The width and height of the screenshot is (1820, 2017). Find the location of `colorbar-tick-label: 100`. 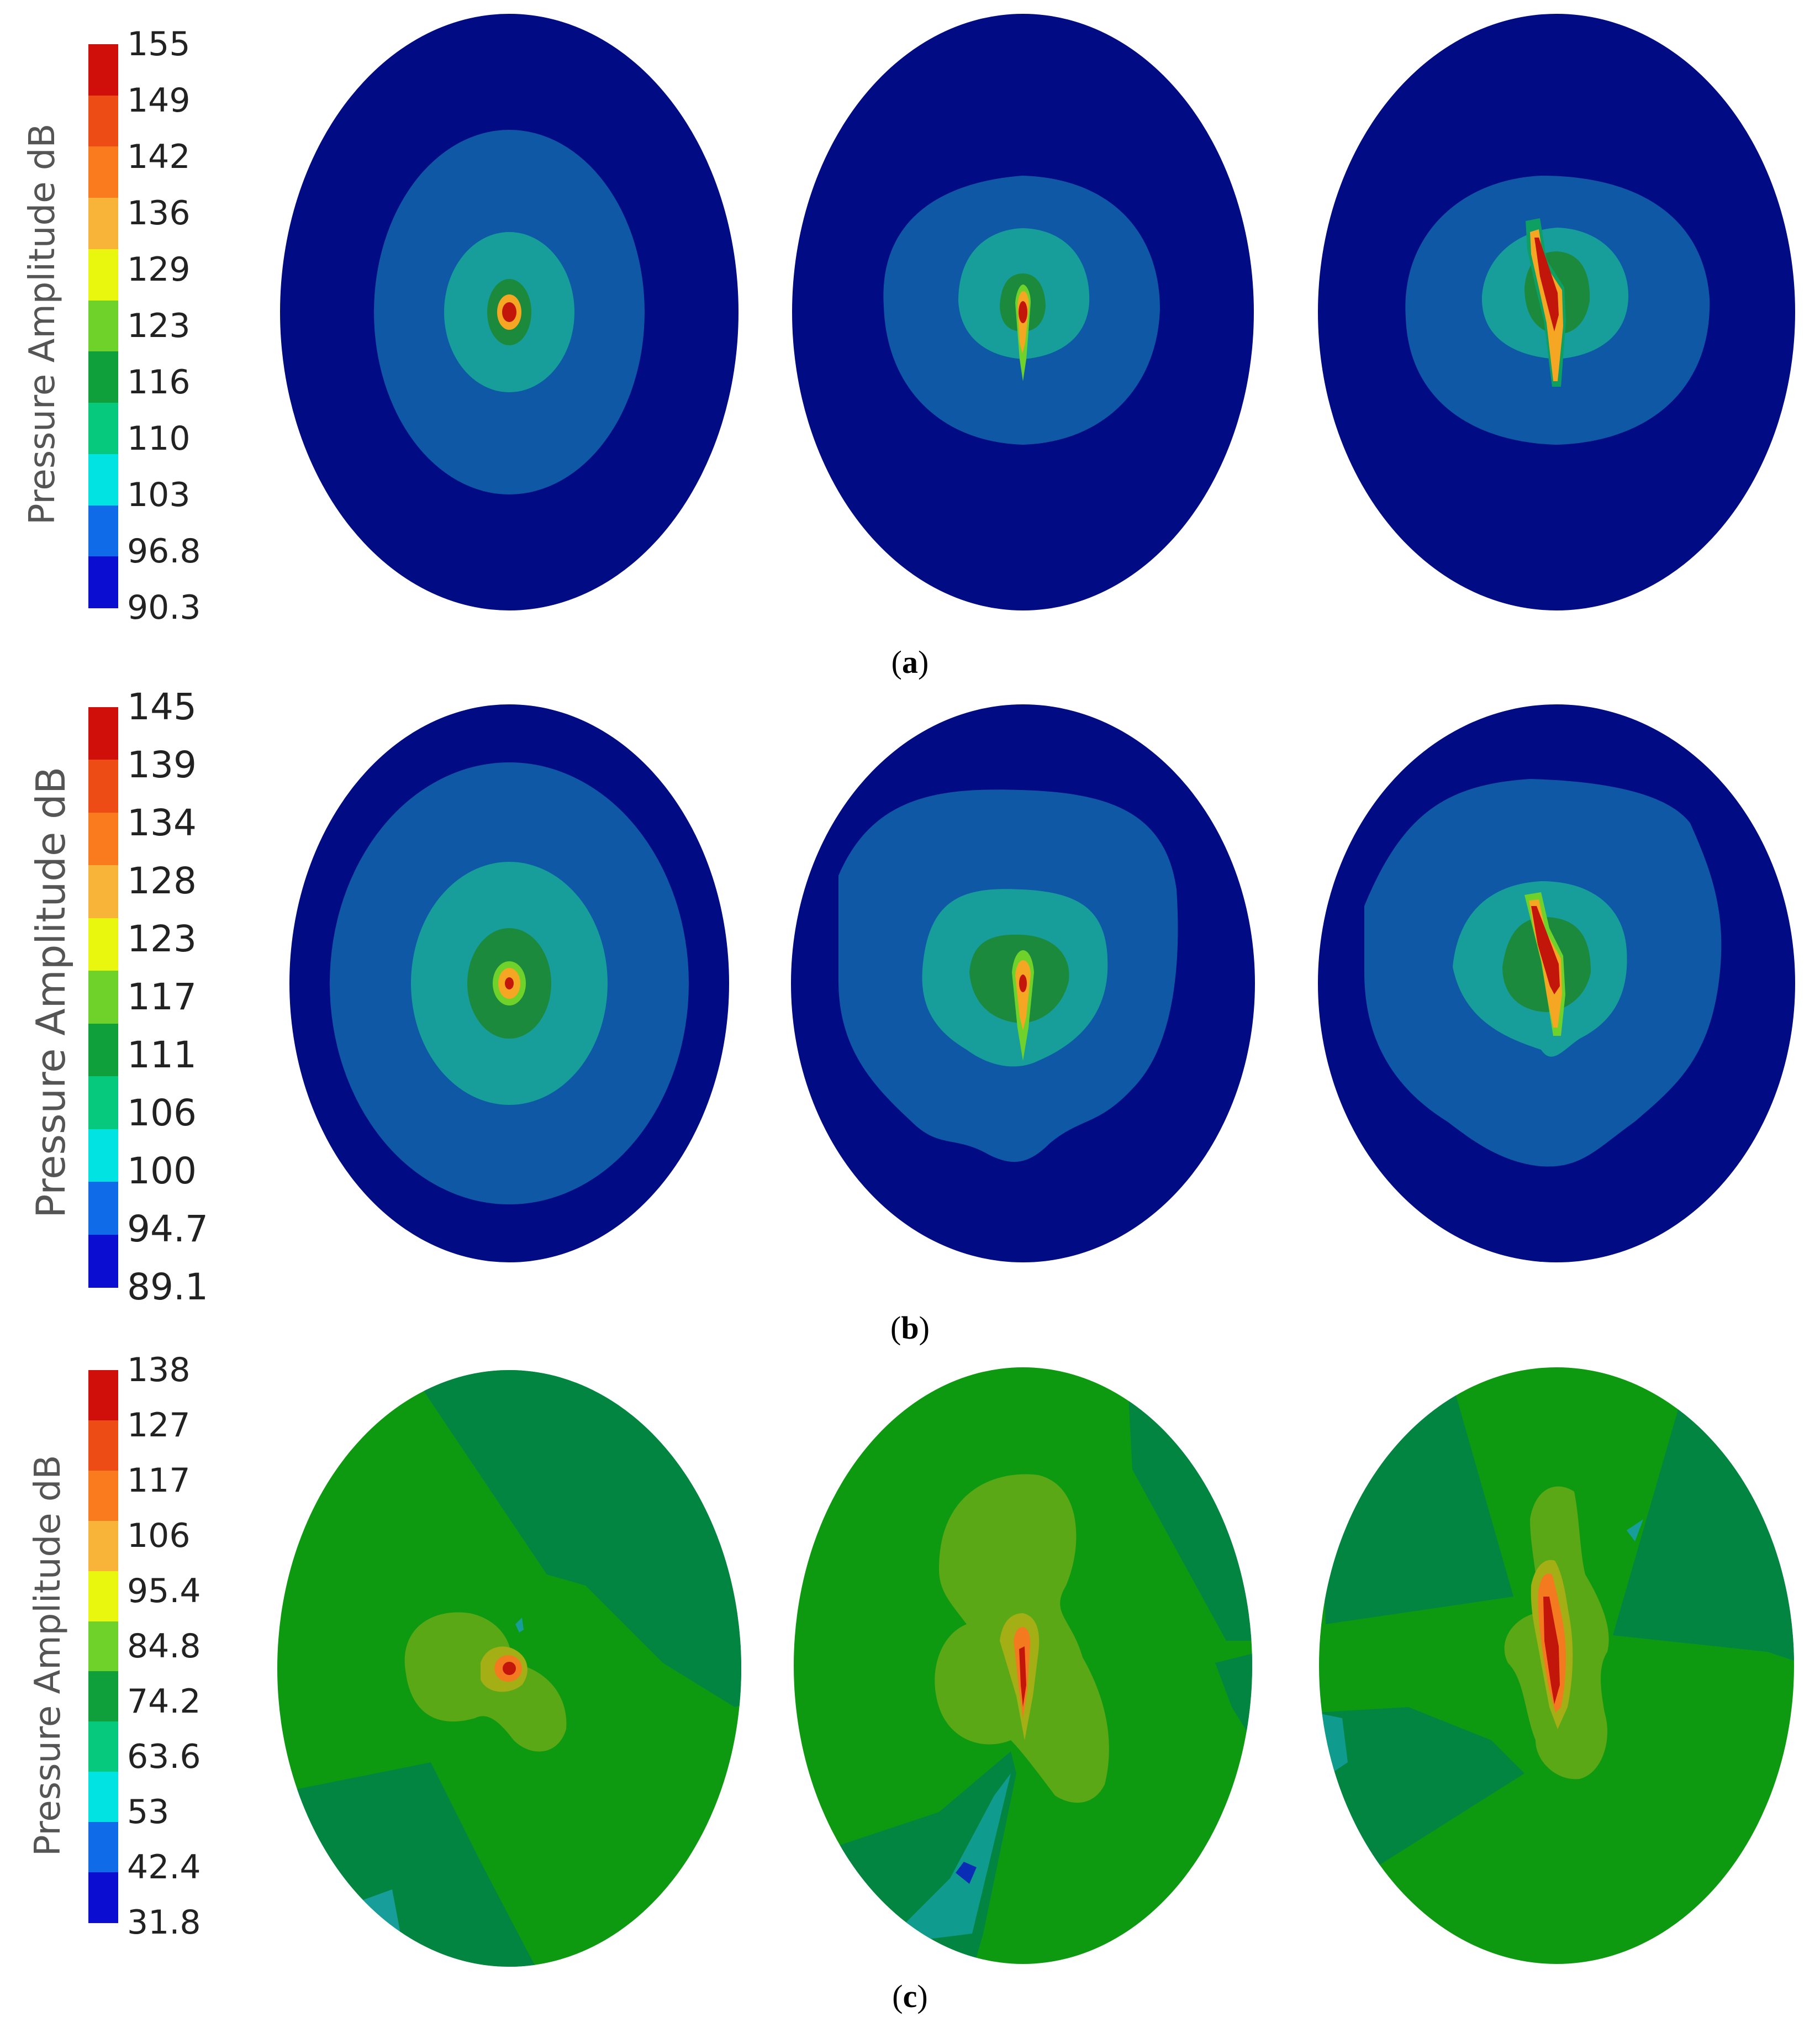

colorbar-tick-label: 100 is located at coordinates (162, 1171).